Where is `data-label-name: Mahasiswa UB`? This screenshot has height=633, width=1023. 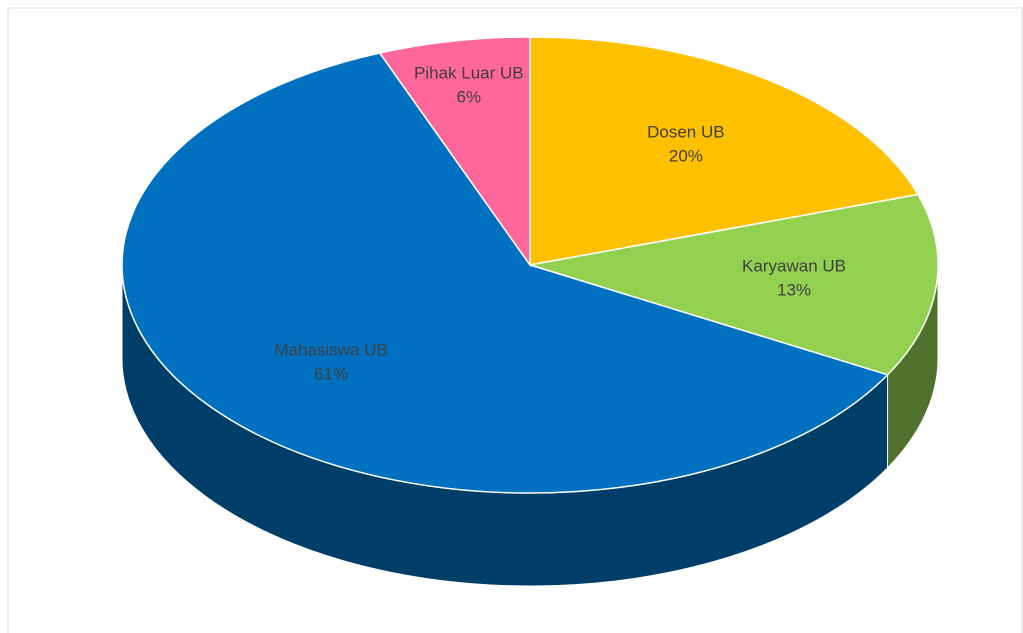
data-label-name: Mahasiswa UB is located at coordinates (330, 349).